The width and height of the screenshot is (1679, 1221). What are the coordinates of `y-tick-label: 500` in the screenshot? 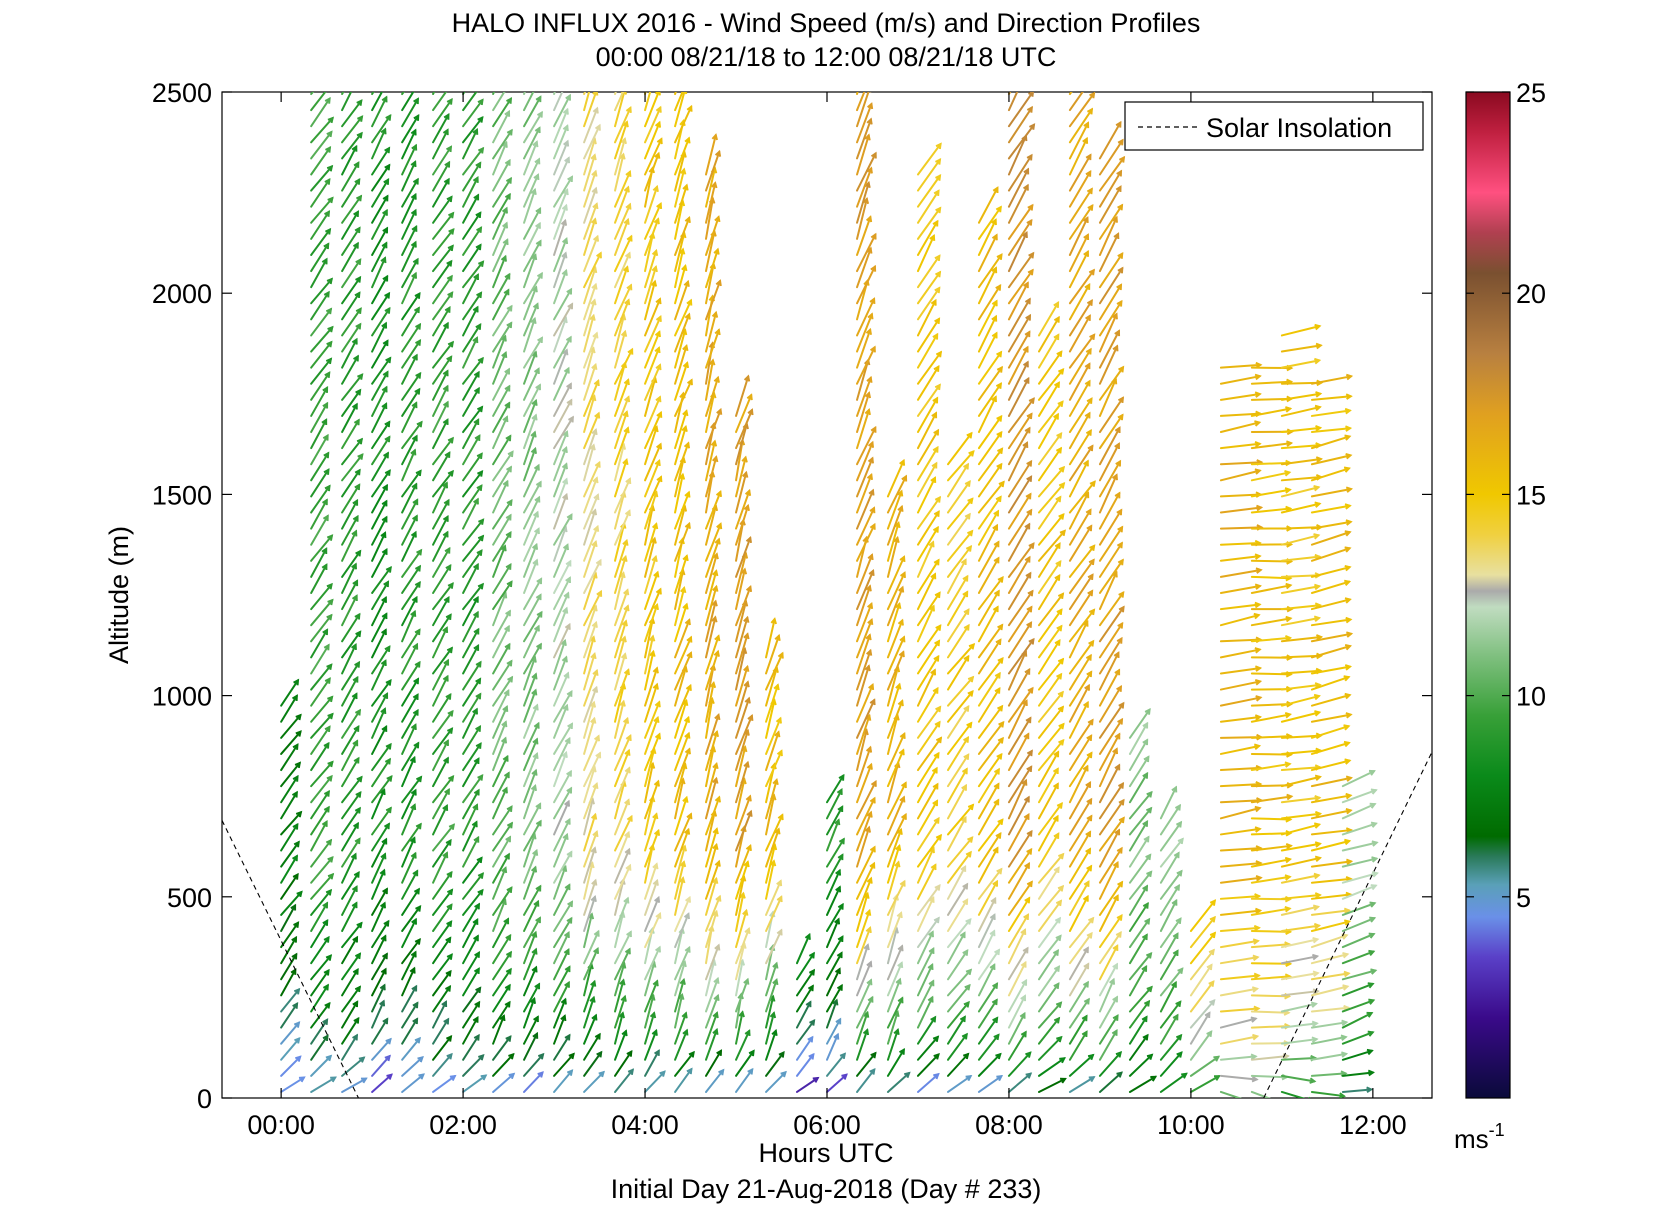 It's located at (189, 898).